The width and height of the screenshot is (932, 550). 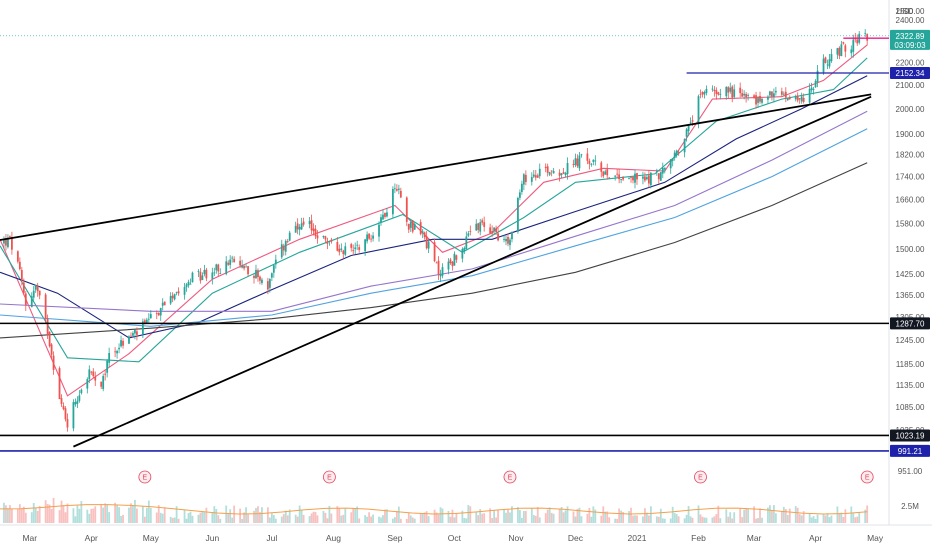 What do you see at coordinates (867, 478) in the screenshot?
I see `earnings-marker-label: E` at bounding box center [867, 478].